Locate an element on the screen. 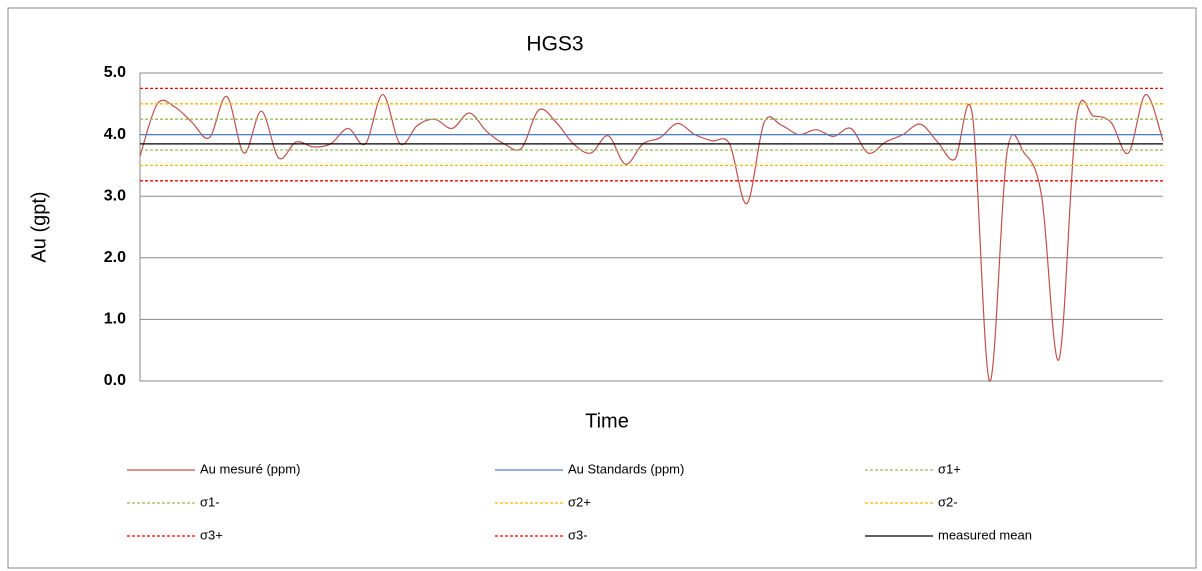 The width and height of the screenshot is (1202, 571). y-tick-label: 1.0 is located at coordinates (115, 319).